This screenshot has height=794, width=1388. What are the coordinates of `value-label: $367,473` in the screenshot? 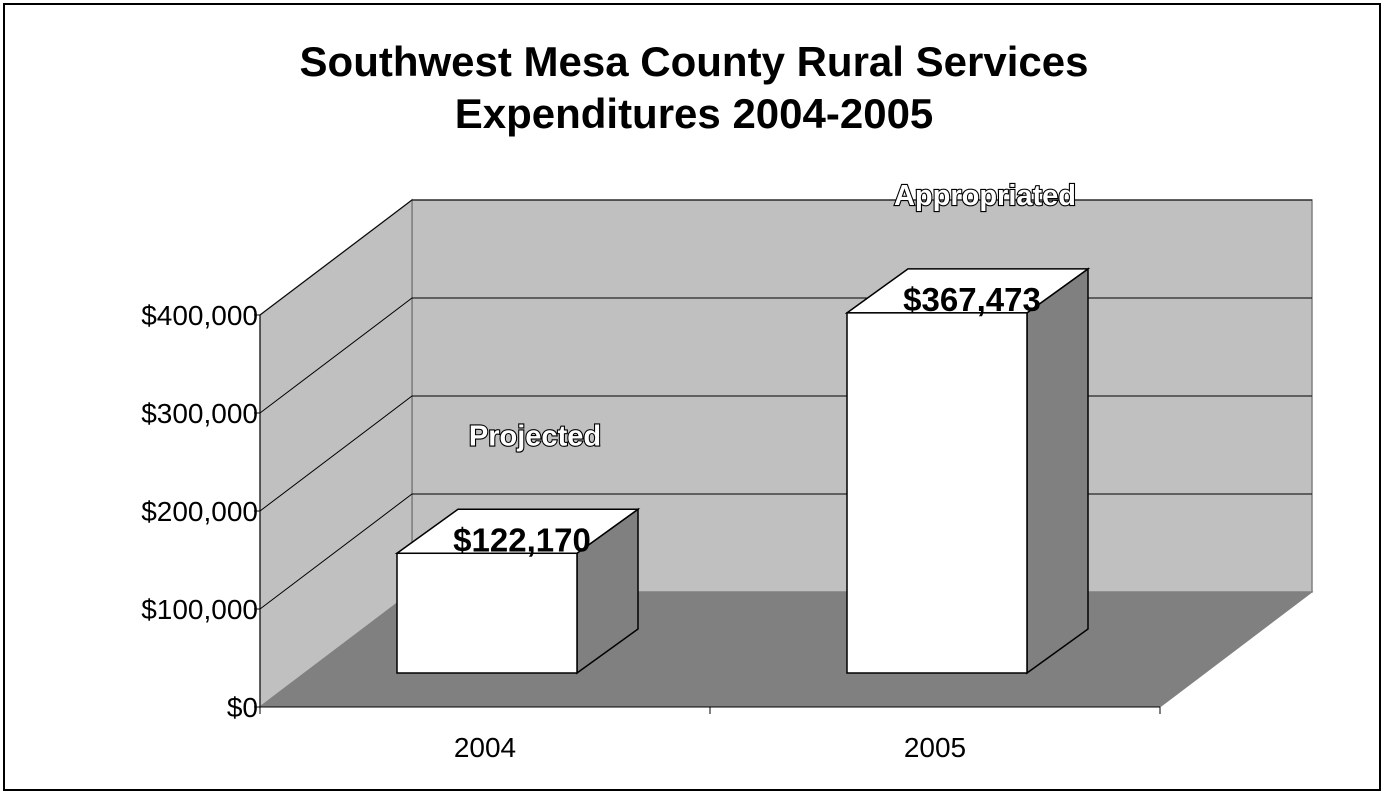 It's located at (972, 299).